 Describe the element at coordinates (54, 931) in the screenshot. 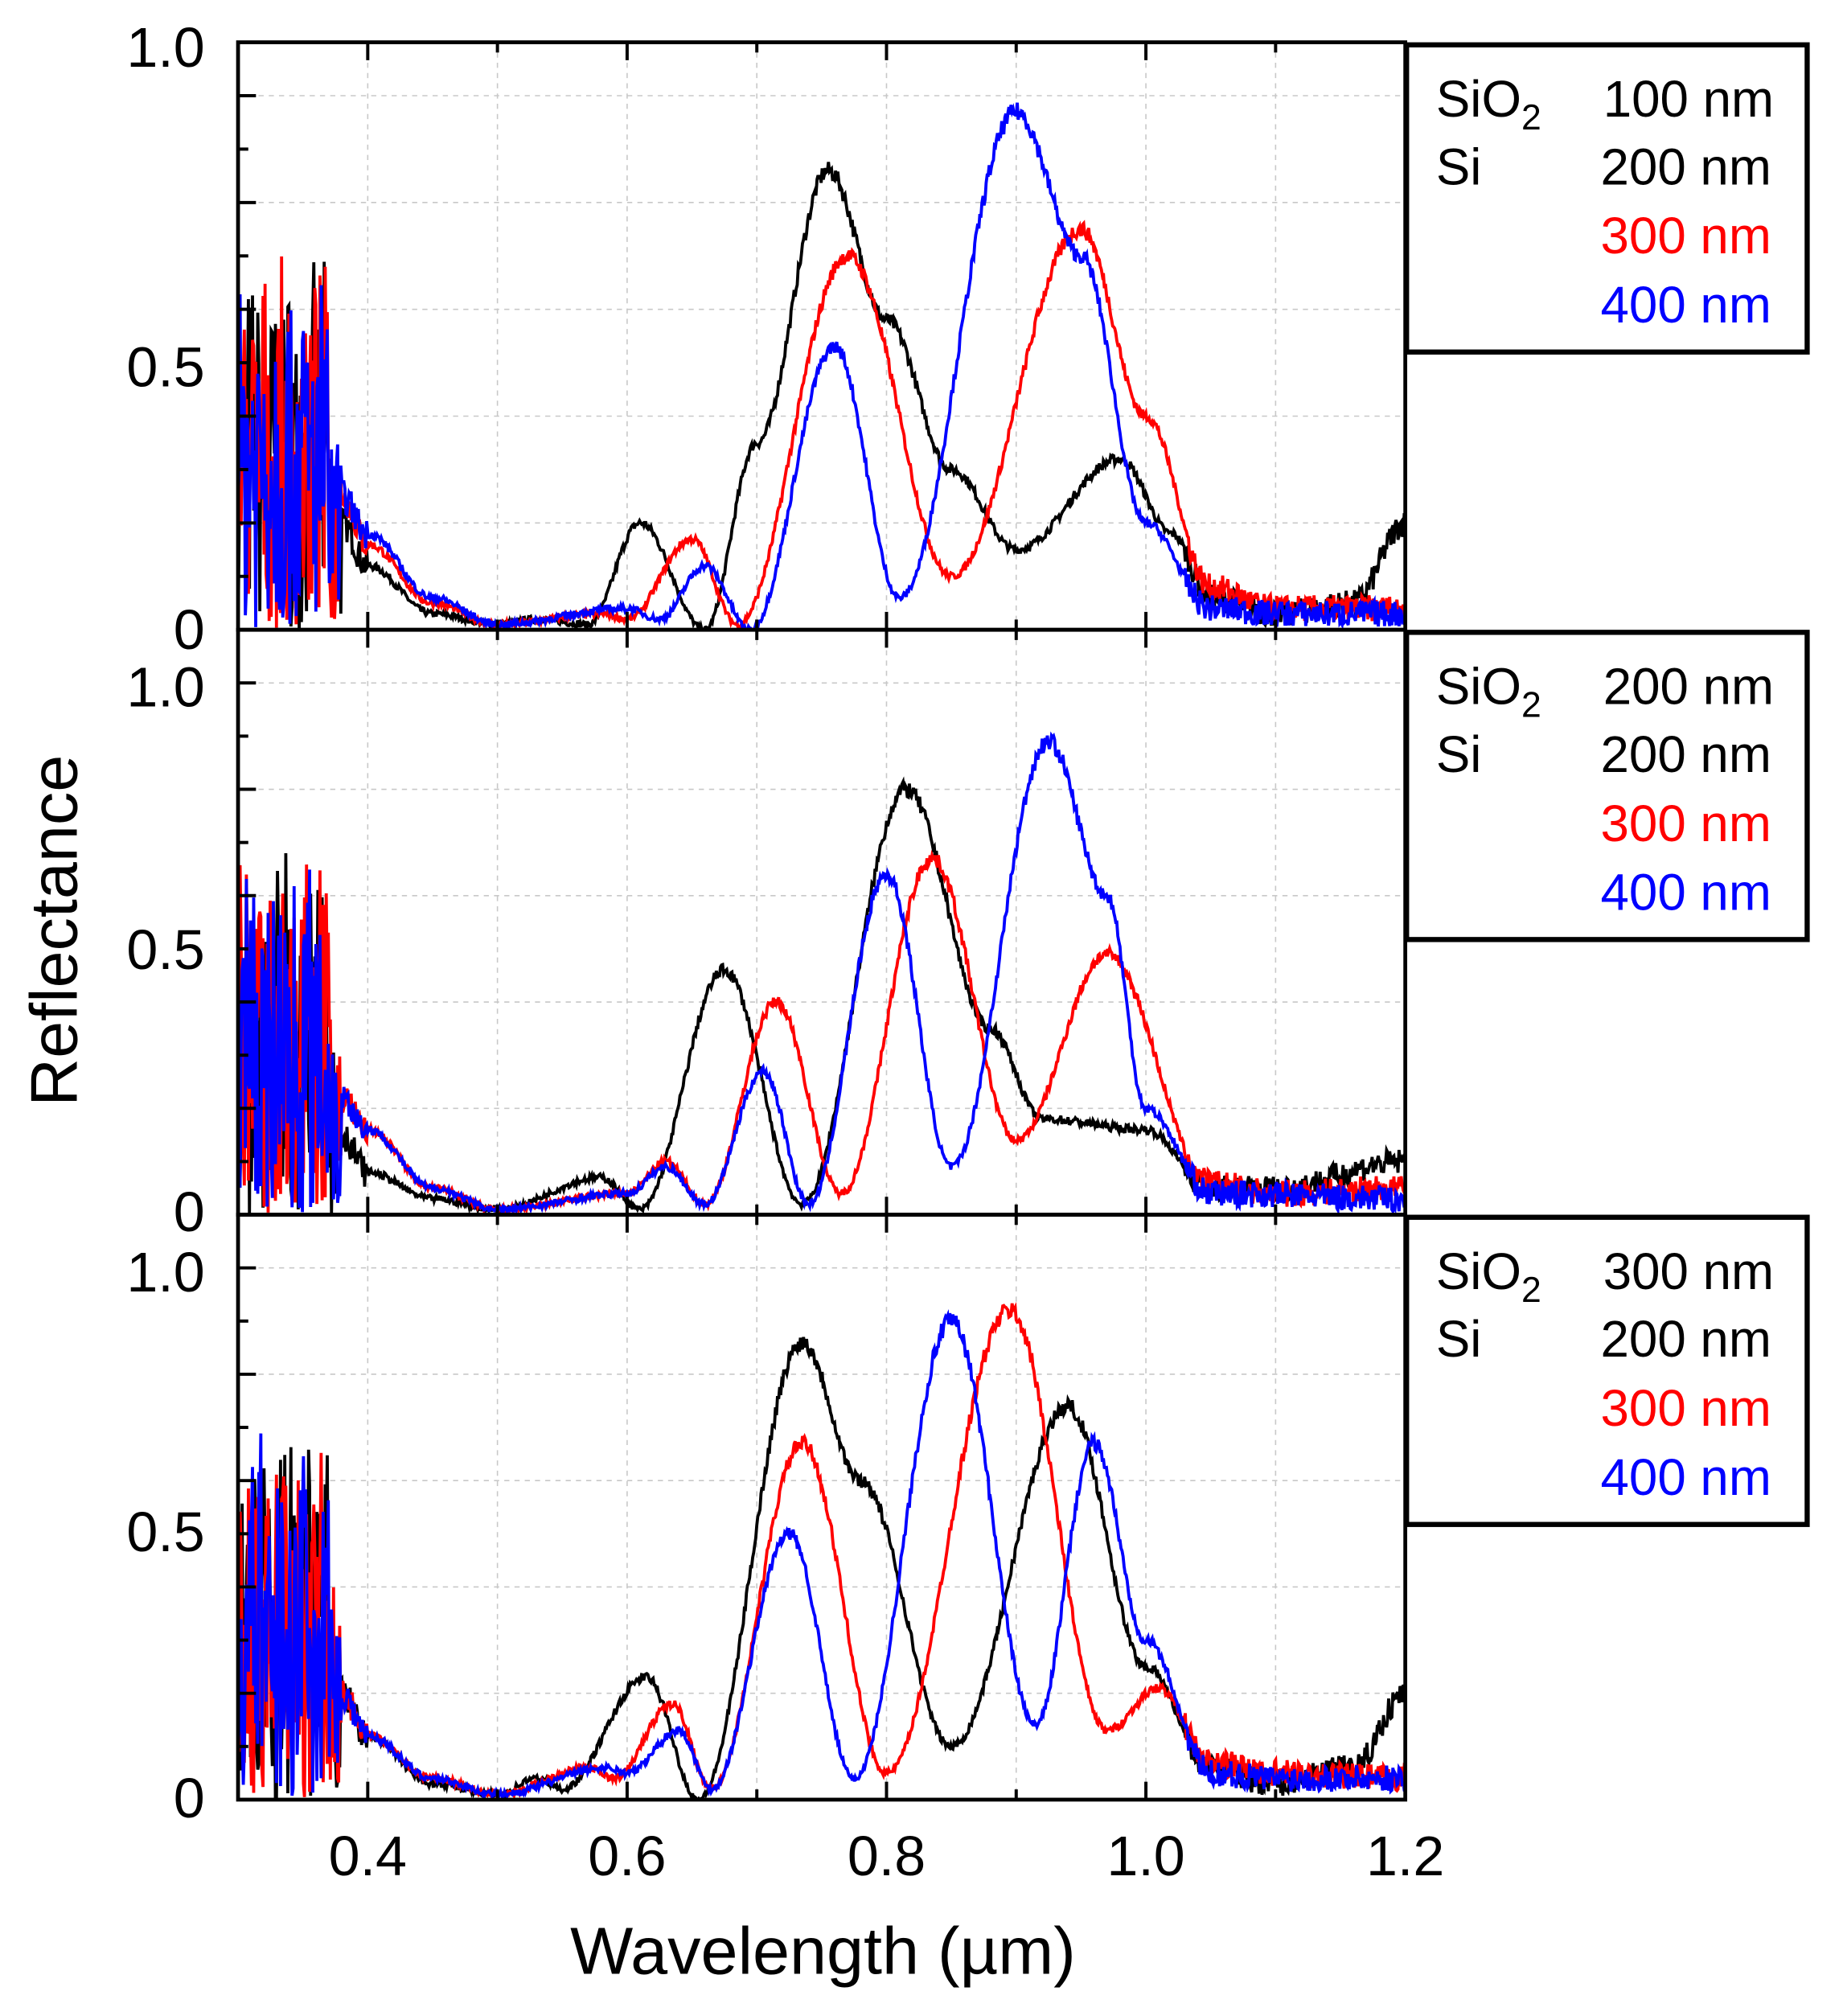

I see `y-axis-title: Reflectance` at that location.